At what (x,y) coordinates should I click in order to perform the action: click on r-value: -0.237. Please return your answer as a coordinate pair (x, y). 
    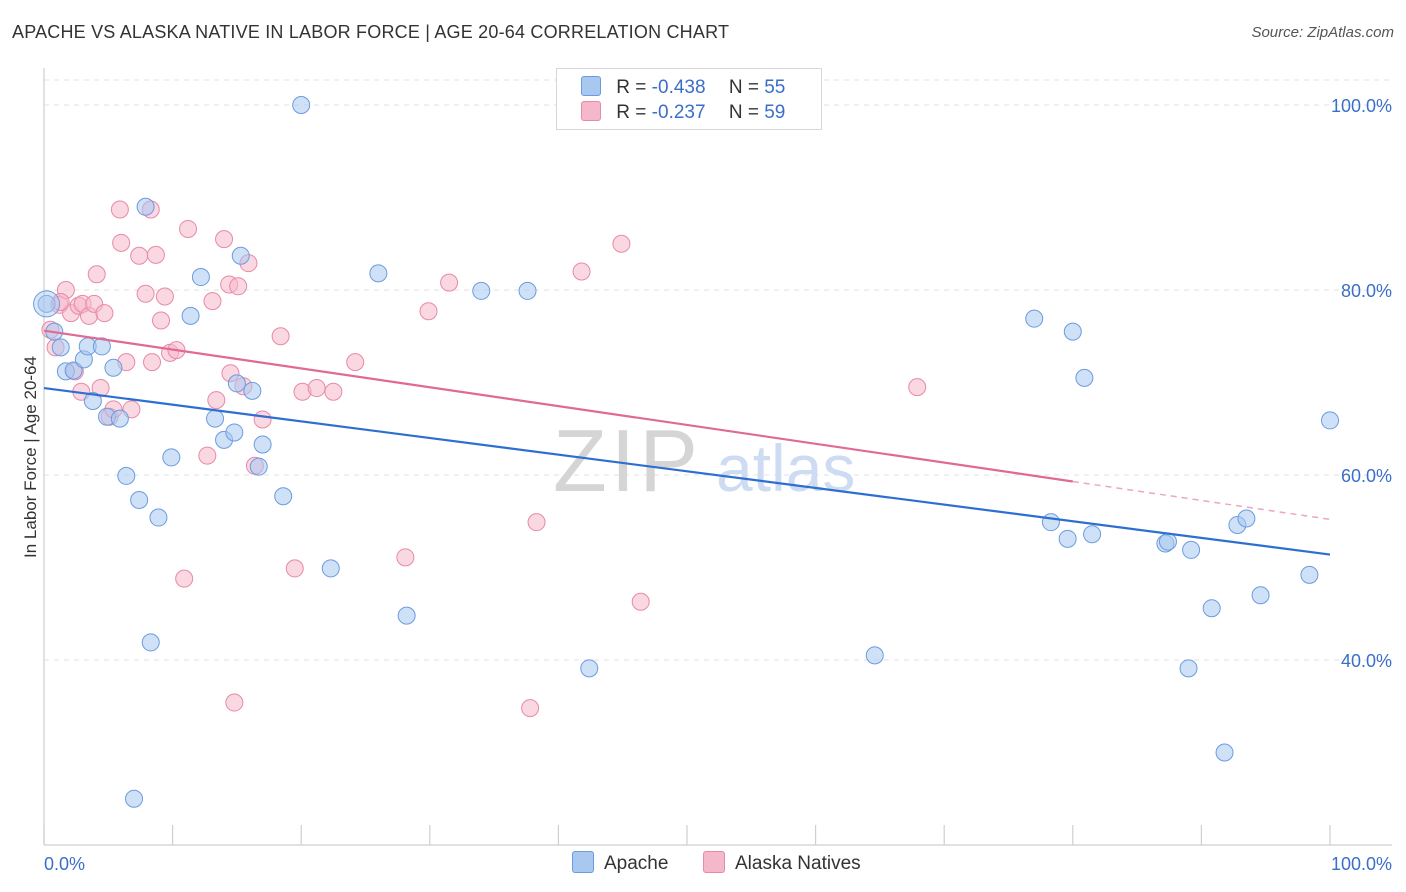
    Looking at the image, I should click on (678, 112).